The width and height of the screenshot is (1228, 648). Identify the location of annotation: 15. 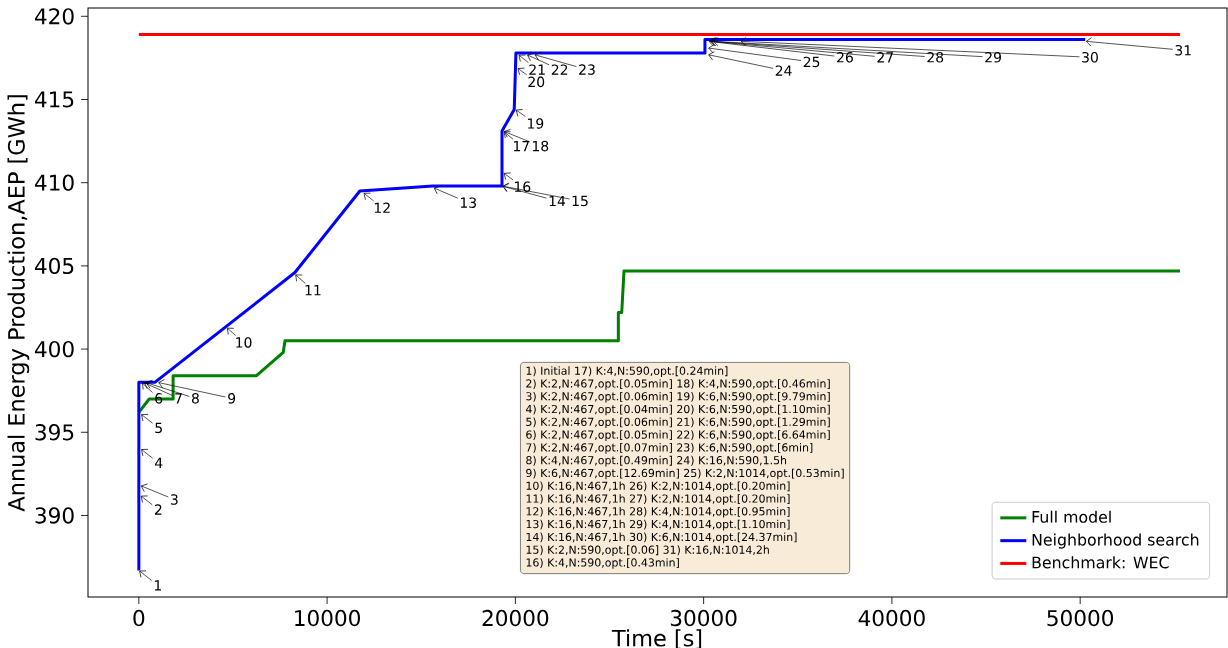
(580, 201).